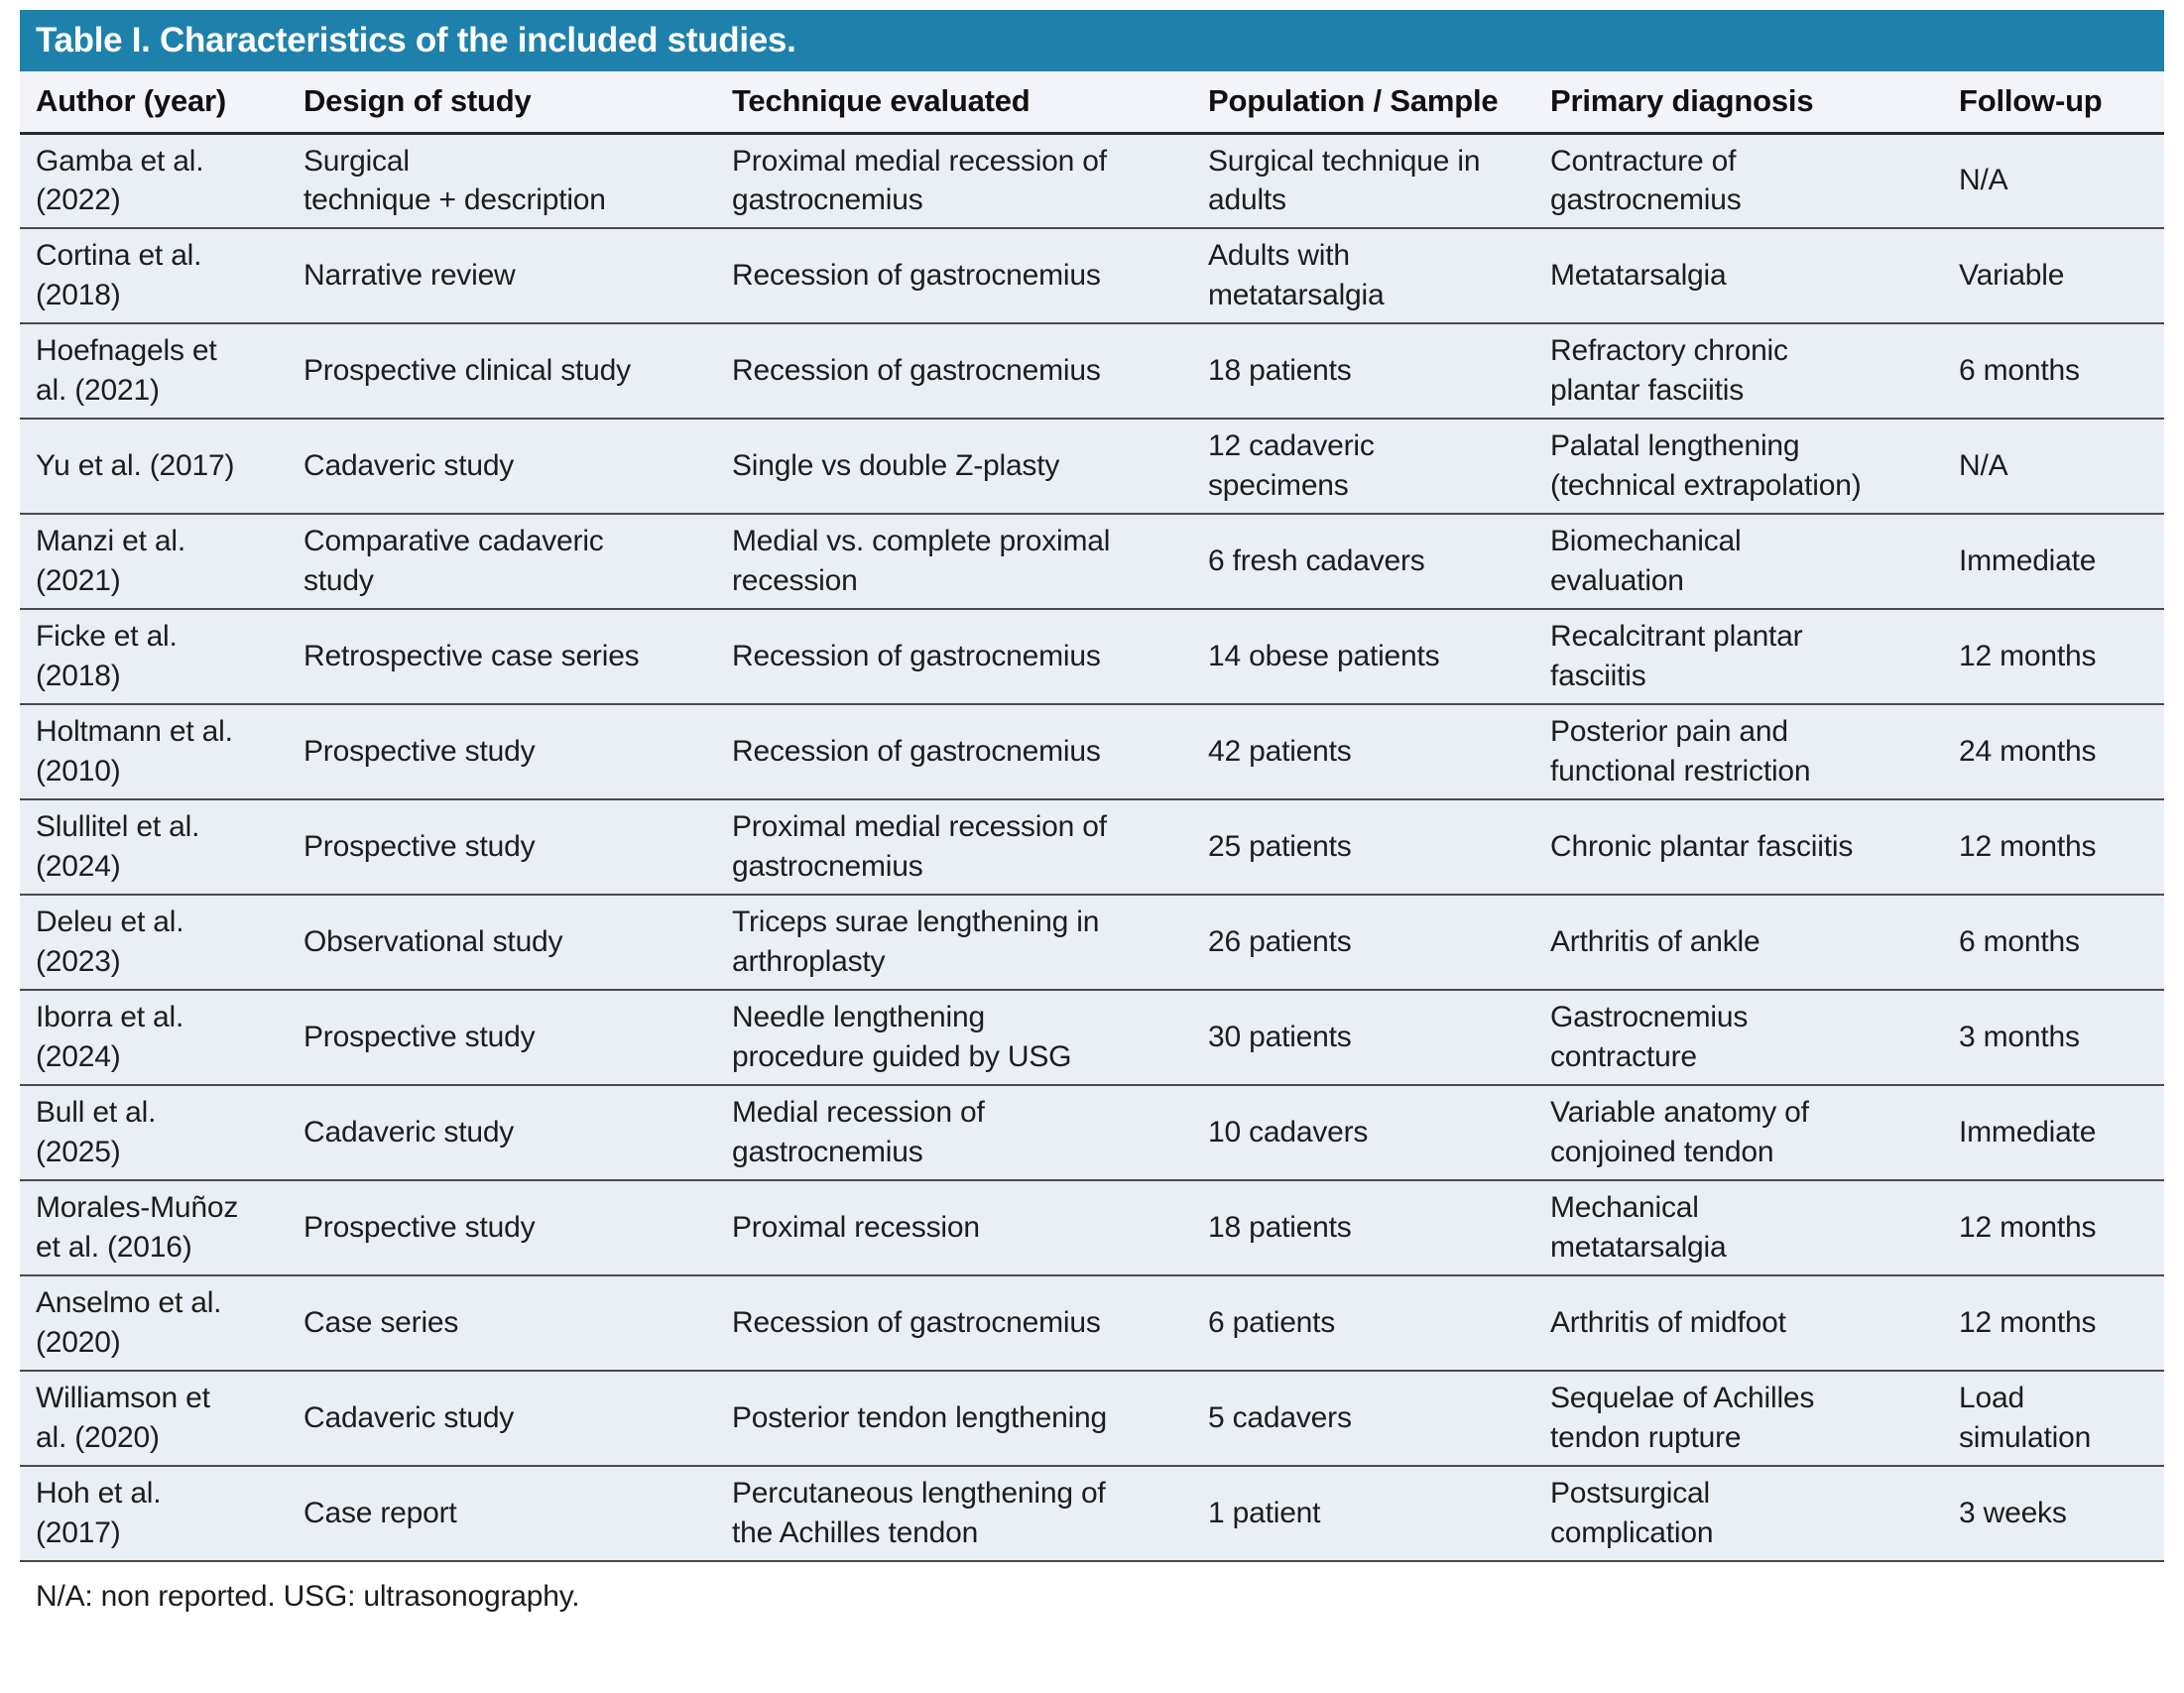 This screenshot has width=2184, height=1693. I want to click on cell-design: Comparative cadaveric study, so click(502, 562).